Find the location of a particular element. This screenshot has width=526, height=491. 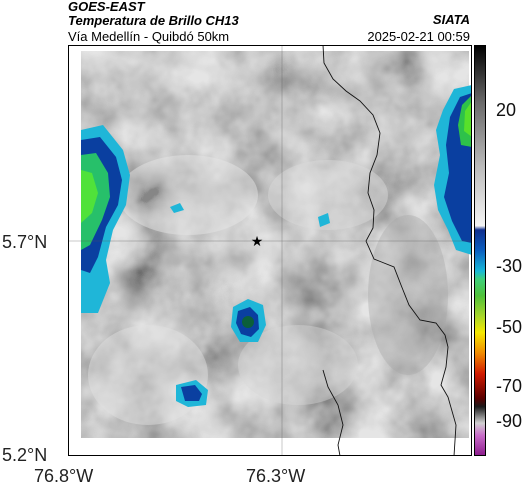

title-product: Temperatura de Brillo CH13 is located at coordinates (153, 20).